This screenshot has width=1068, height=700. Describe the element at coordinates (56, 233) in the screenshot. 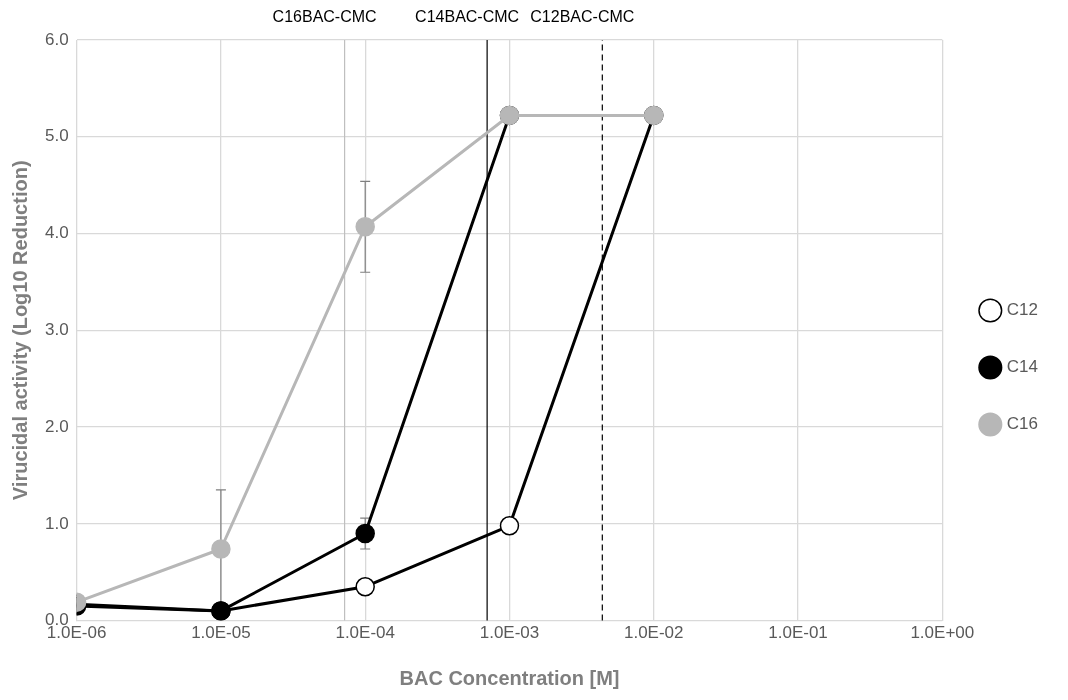

I see `y-tick-label: 4.0` at that location.